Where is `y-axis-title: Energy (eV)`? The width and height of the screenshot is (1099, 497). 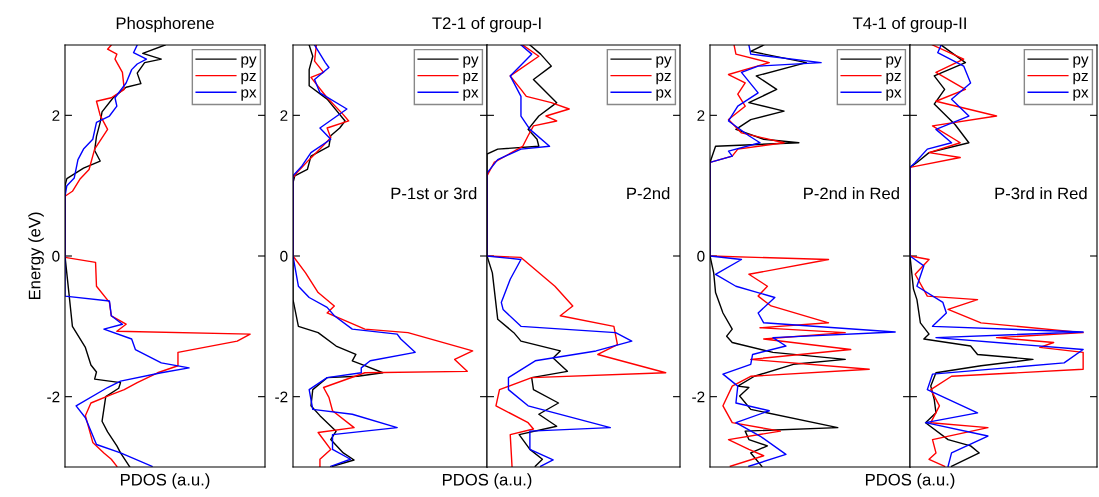
y-axis-title: Energy (eV) is located at coordinates (36, 256).